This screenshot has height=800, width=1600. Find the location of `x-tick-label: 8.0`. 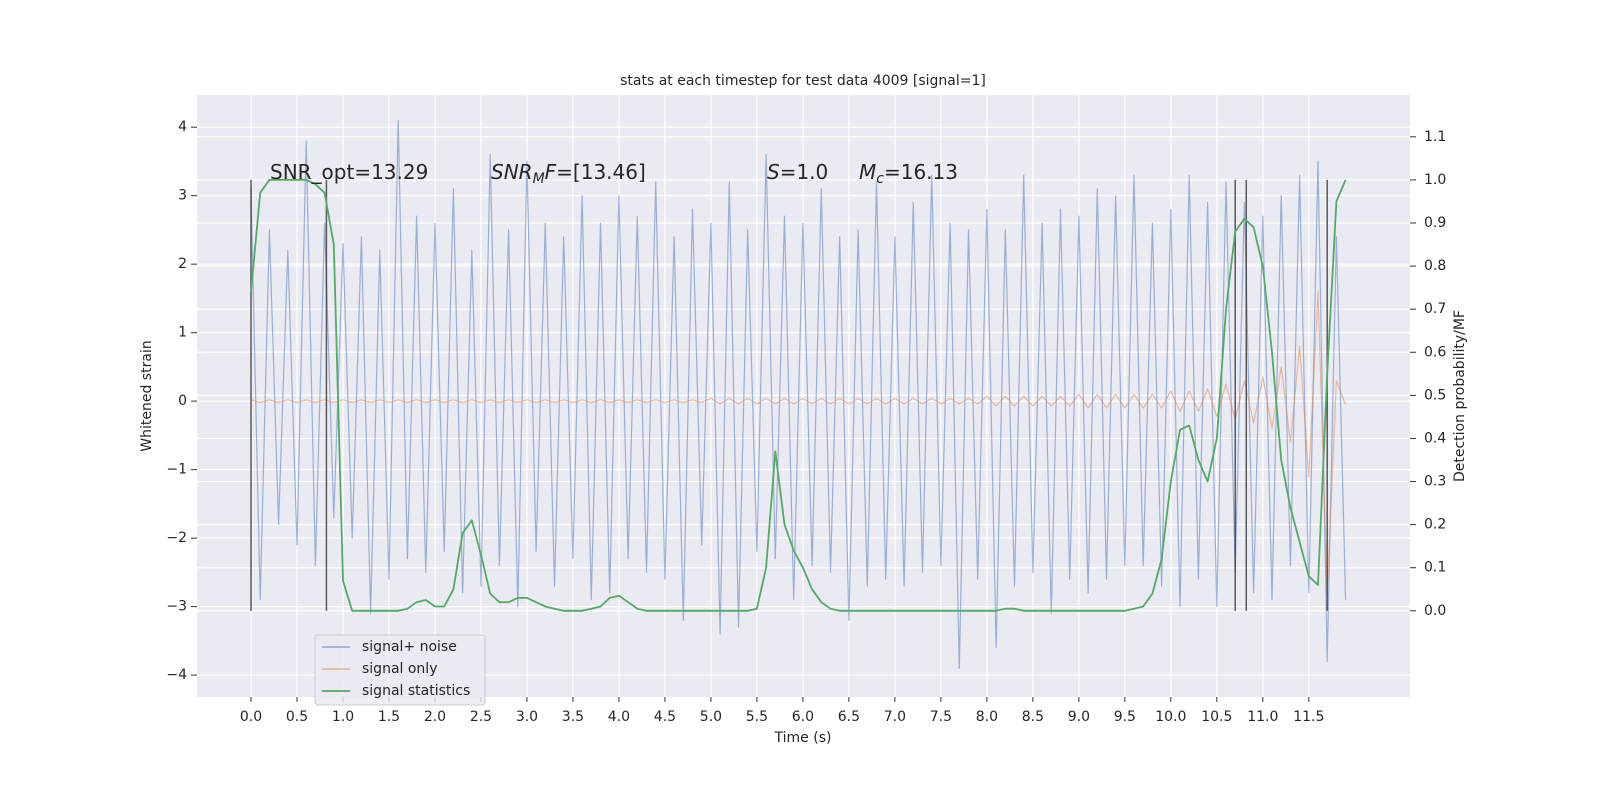

x-tick-label: 8.0 is located at coordinates (987, 717).